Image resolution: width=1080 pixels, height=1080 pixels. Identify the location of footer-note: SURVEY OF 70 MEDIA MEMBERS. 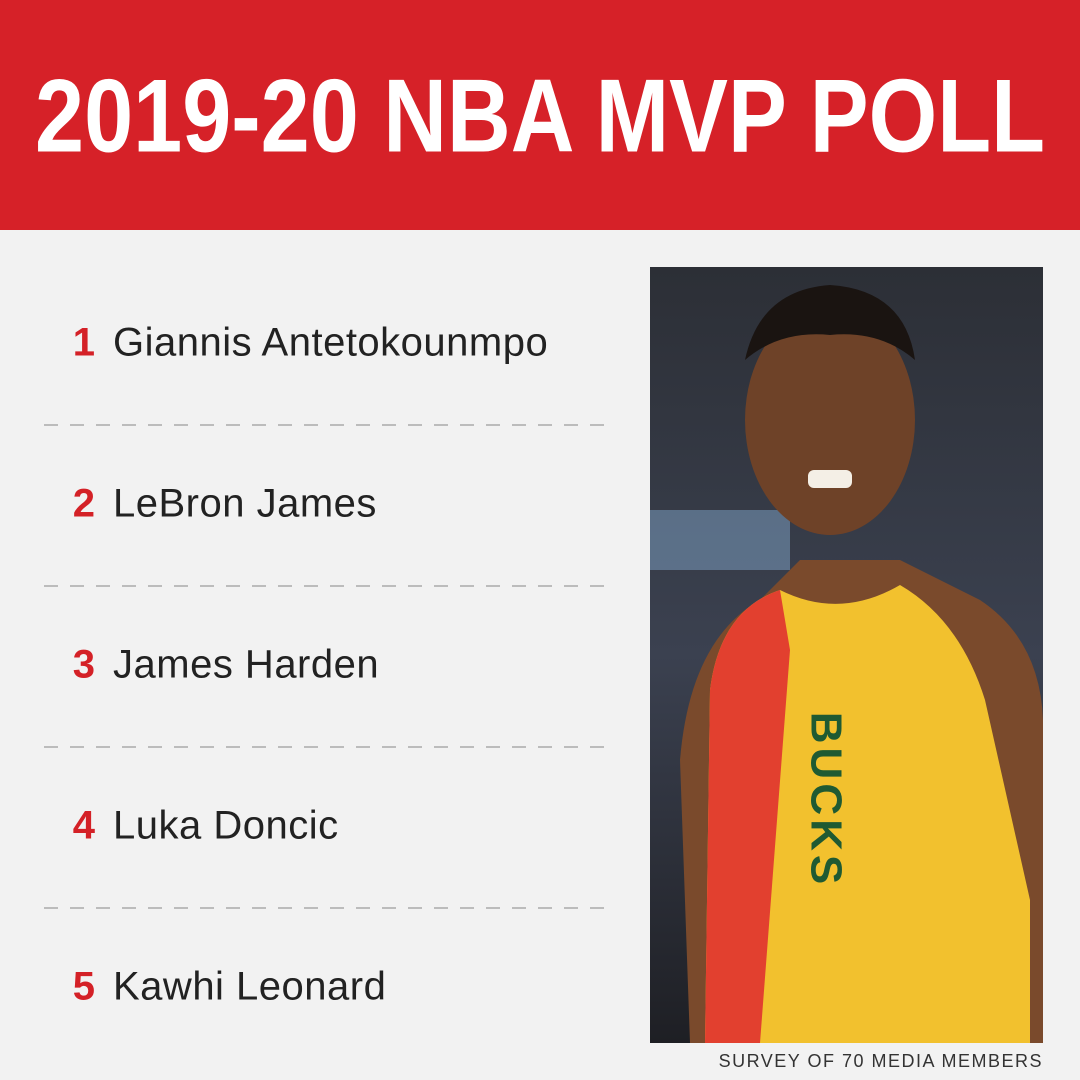
(881, 1061).